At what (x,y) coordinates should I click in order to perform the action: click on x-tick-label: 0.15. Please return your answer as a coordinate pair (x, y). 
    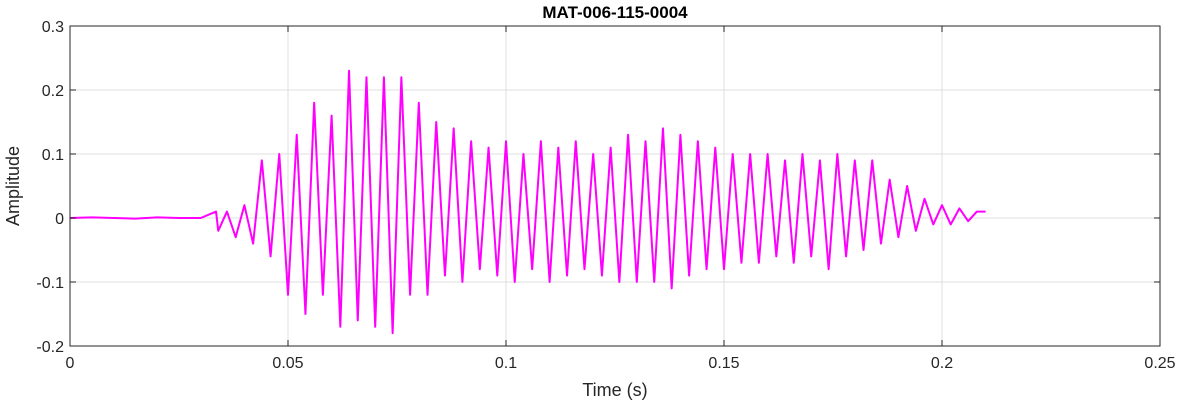
    Looking at the image, I should click on (723, 363).